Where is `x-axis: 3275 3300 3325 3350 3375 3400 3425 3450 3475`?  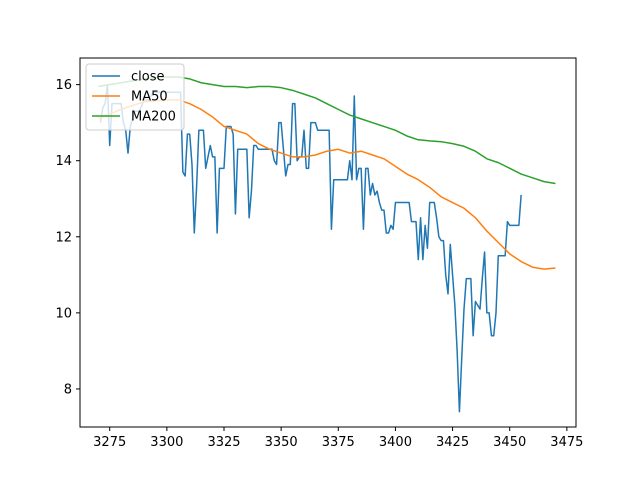
x-axis: 3275 3300 3325 3350 3375 3400 3425 3450 3475 is located at coordinates (338, 438).